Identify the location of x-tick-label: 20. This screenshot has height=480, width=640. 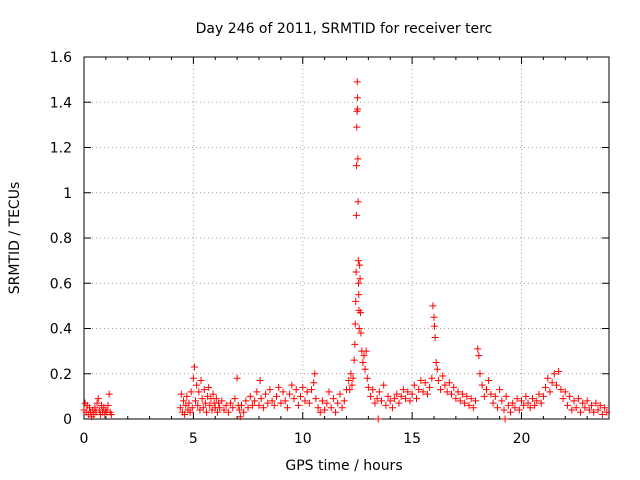
(522, 439).